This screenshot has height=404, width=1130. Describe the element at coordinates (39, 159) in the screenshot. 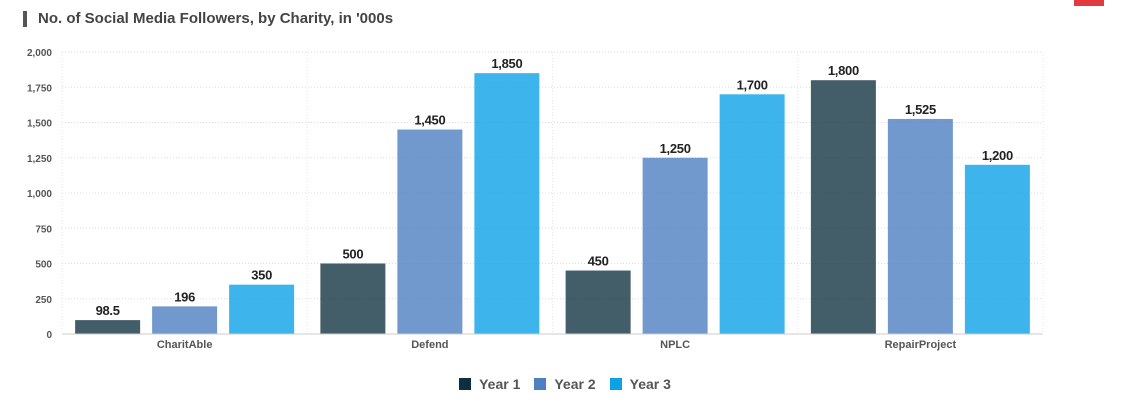

I see `y-tick-label: 1,250` at that location.